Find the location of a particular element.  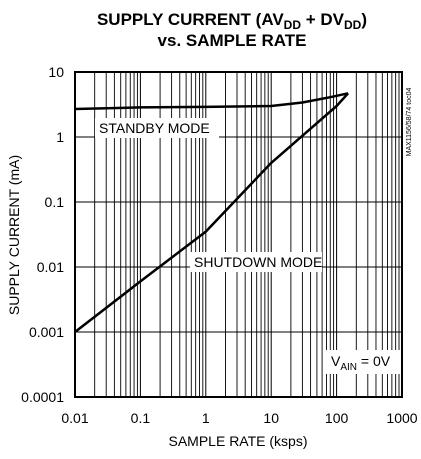

shutdown-label-group: SHUTDOWN MODE is located at coordinates (256, 262).